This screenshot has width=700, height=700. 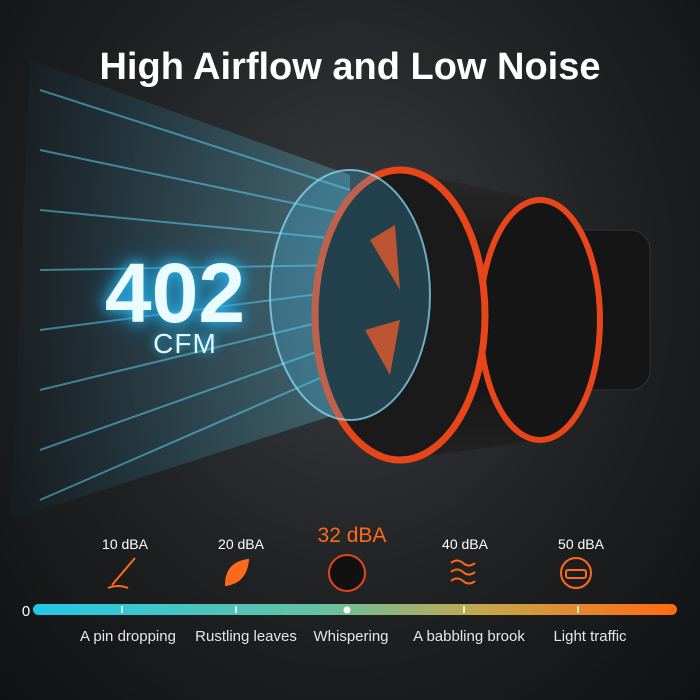 I want to click on level-label: 40 dBA, so click(x=465, y=544).